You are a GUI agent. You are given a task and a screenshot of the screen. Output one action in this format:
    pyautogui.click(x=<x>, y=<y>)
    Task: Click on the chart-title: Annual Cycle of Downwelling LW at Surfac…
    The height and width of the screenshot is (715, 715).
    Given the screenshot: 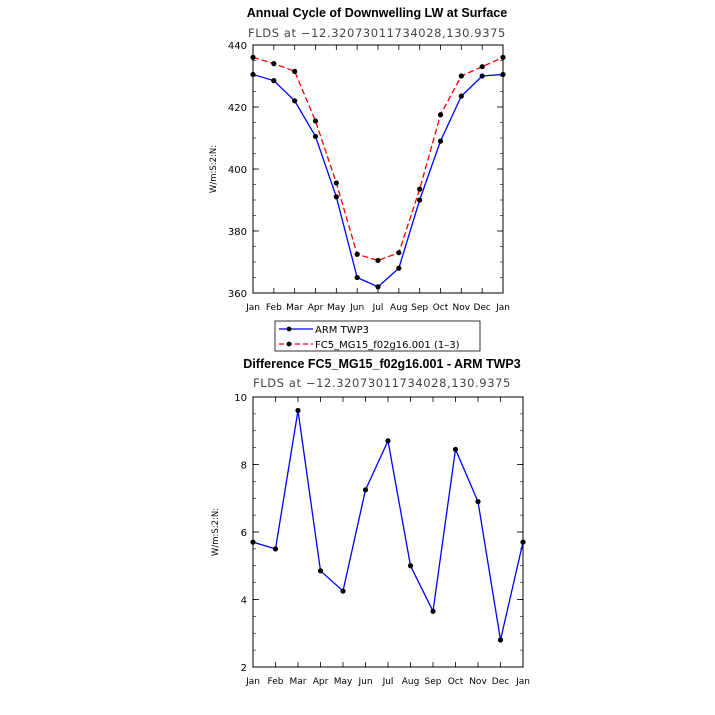 What is the action you would take?
    pyautogui.click(x=377, y=13)
    